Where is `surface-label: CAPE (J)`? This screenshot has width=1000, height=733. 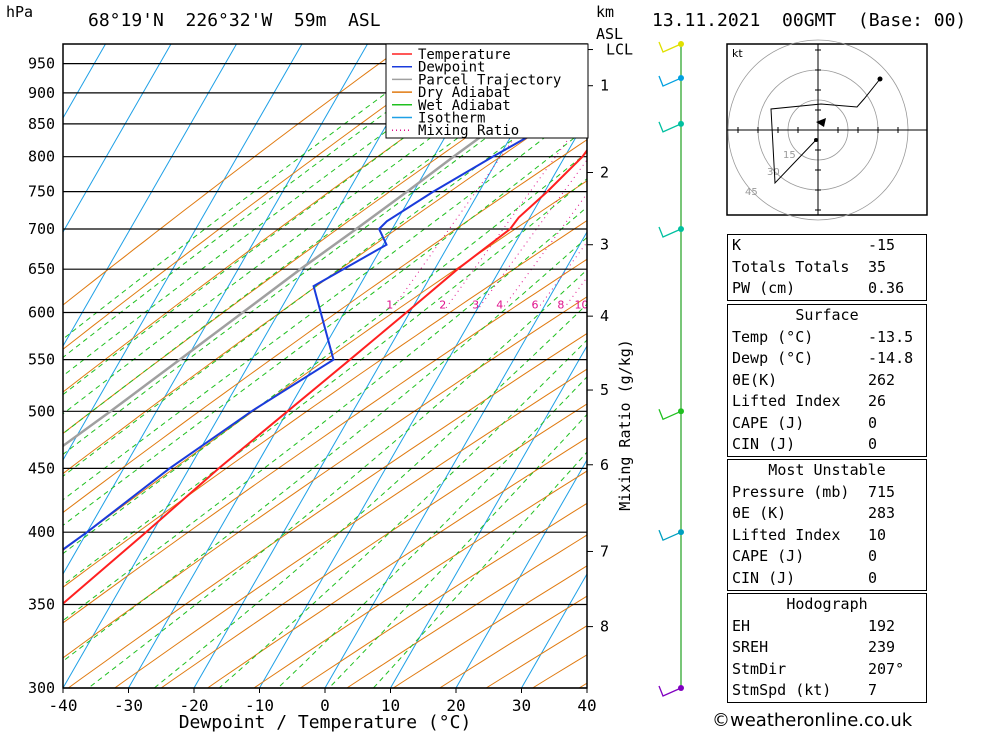
surface-label: CAPE (J) is located at coordinates (768, 422).